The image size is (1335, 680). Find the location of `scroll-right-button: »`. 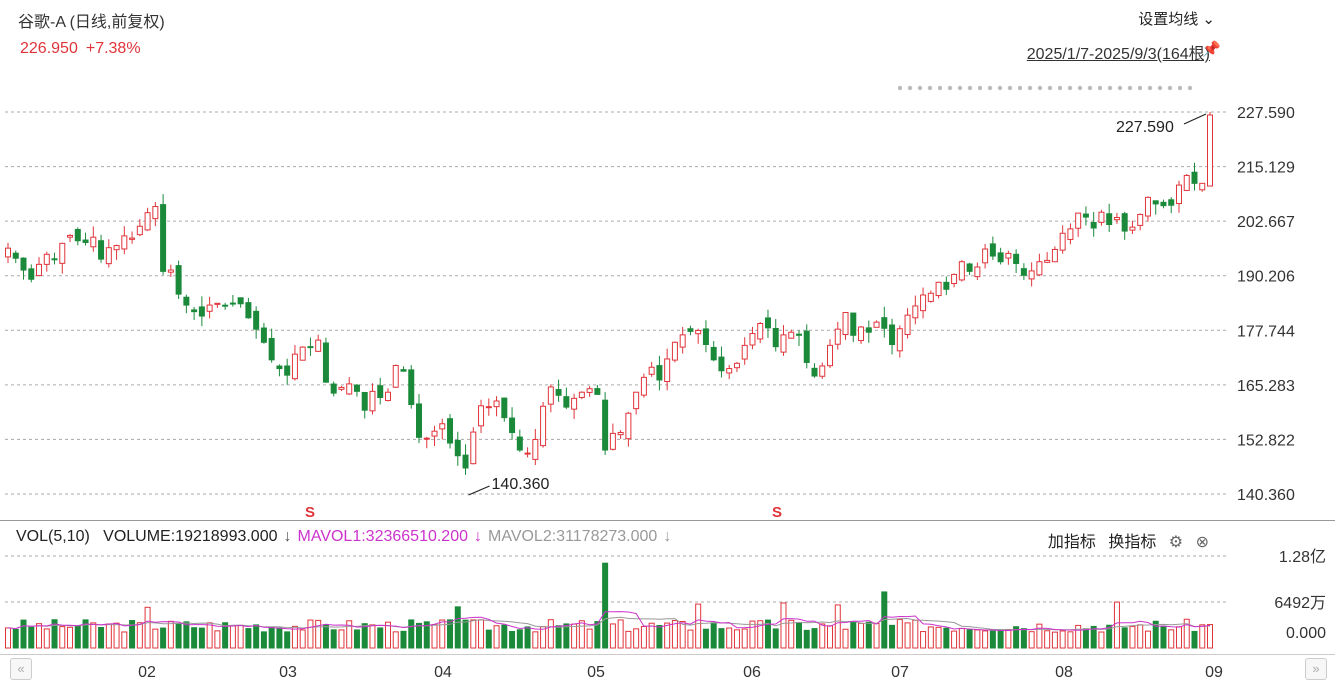

scroll-right-button: » is located at coordinates (1316, 669).